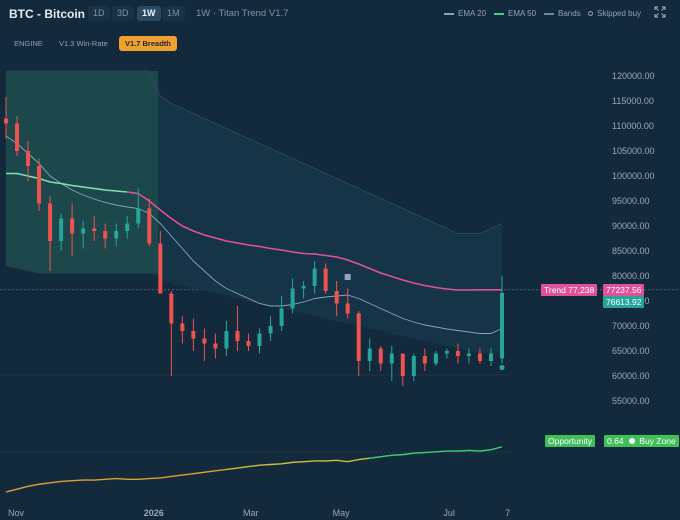  What do you see at coordinates (449, 513) in the screenshot?
I see `x-tick-label: Jul` at bounding box center [449, 513].